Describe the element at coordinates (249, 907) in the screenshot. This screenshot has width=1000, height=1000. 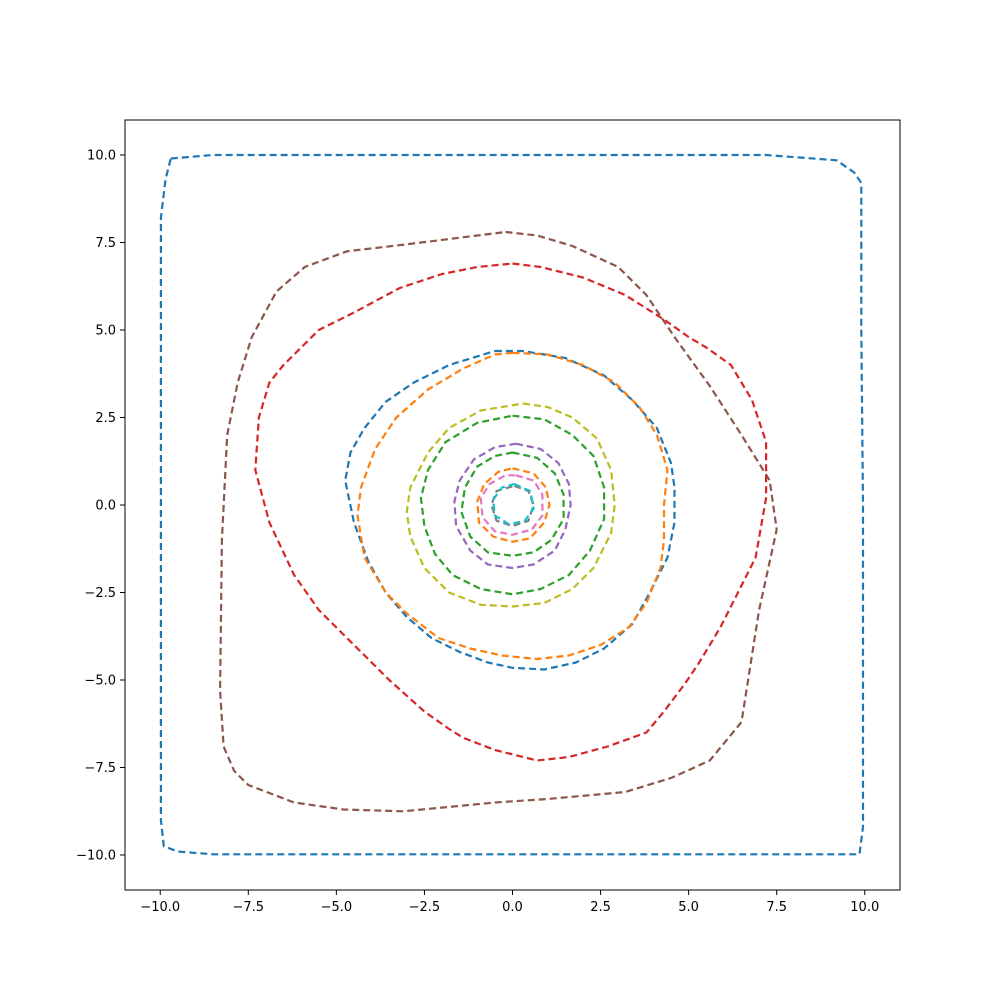
I see `x-tick-label: −7.5` at that location.